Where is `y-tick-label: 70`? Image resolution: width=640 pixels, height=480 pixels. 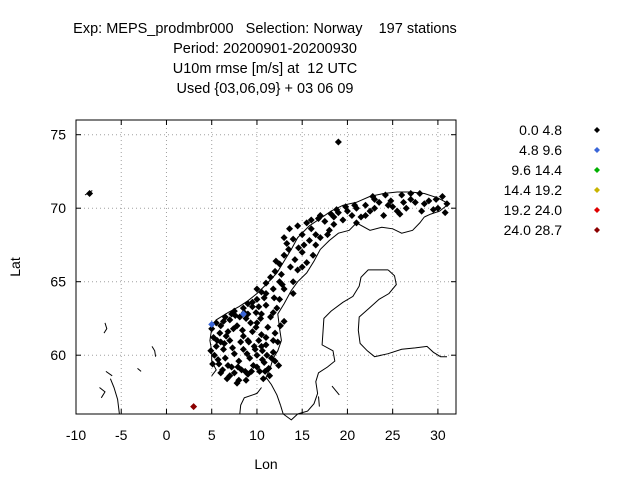
y-tick-label: 70 is located at coordinates (58, 208).